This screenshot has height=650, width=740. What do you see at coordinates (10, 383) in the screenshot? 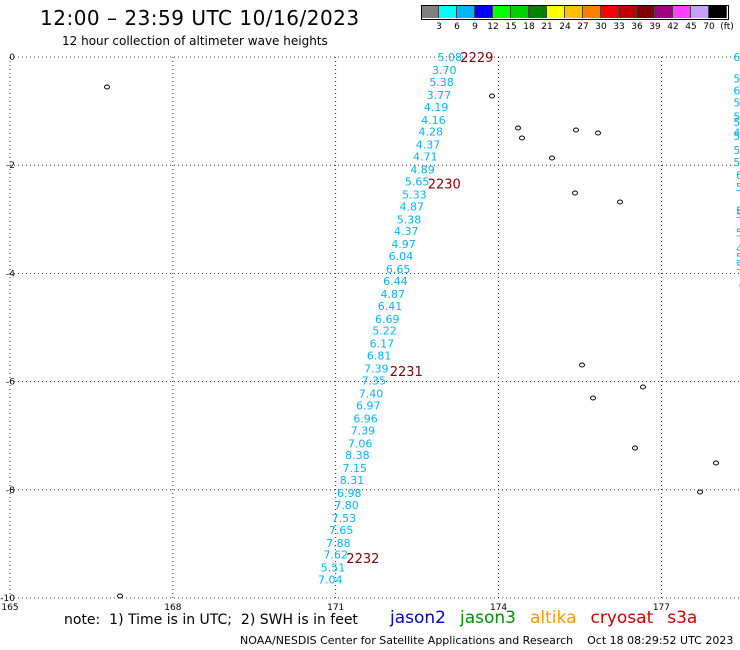
I see `y-tick-label: -6` at bounding box center [10, 383].